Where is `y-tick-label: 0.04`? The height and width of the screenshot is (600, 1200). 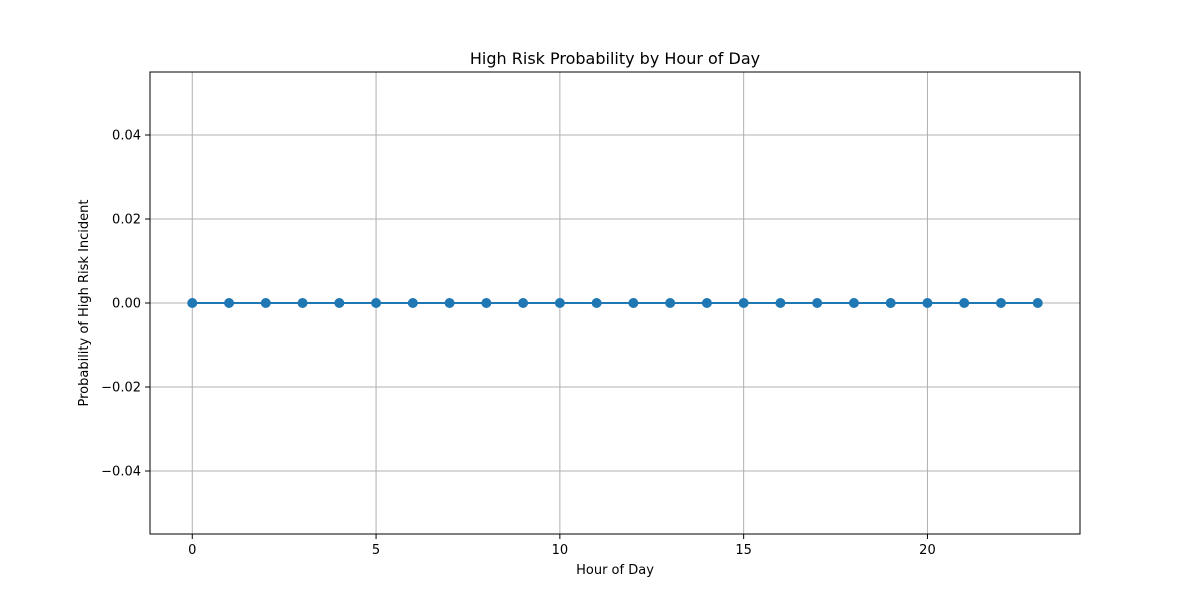 y-tick-label: 0.04 is located at coordinates (126, 136).